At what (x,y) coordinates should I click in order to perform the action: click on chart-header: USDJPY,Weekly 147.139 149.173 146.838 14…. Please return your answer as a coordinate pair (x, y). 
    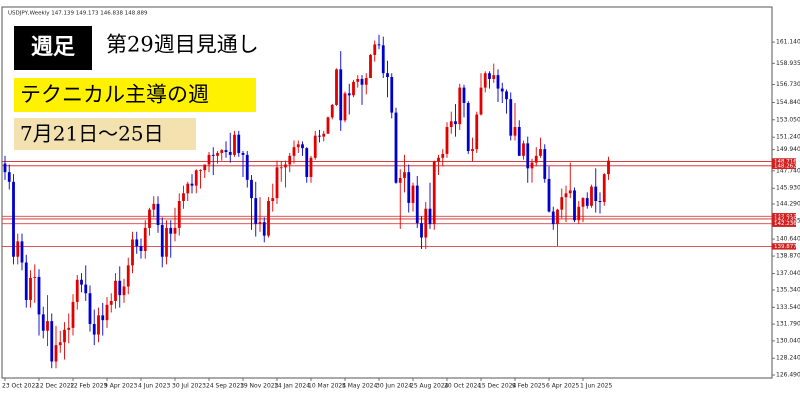
    Looking at the image, I should click on (78, 14).